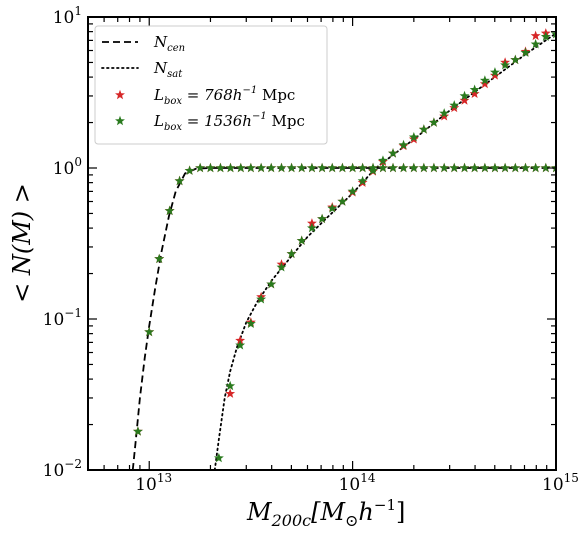 This screenshot has height=538, width=586. Describe the element at coordinates (67, 167) in the screenshot. I see `y-tick-label: 10⁰` at that location.